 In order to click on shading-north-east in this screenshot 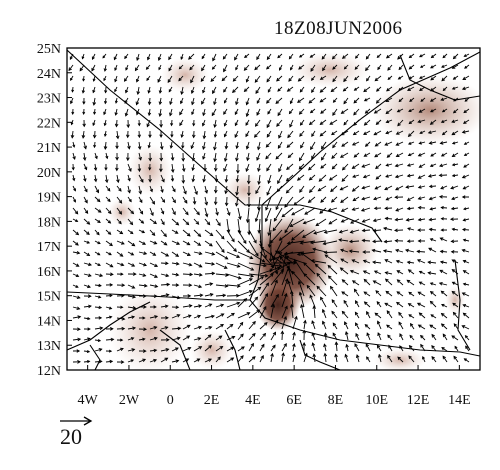, I will do `click(330, 70)`.